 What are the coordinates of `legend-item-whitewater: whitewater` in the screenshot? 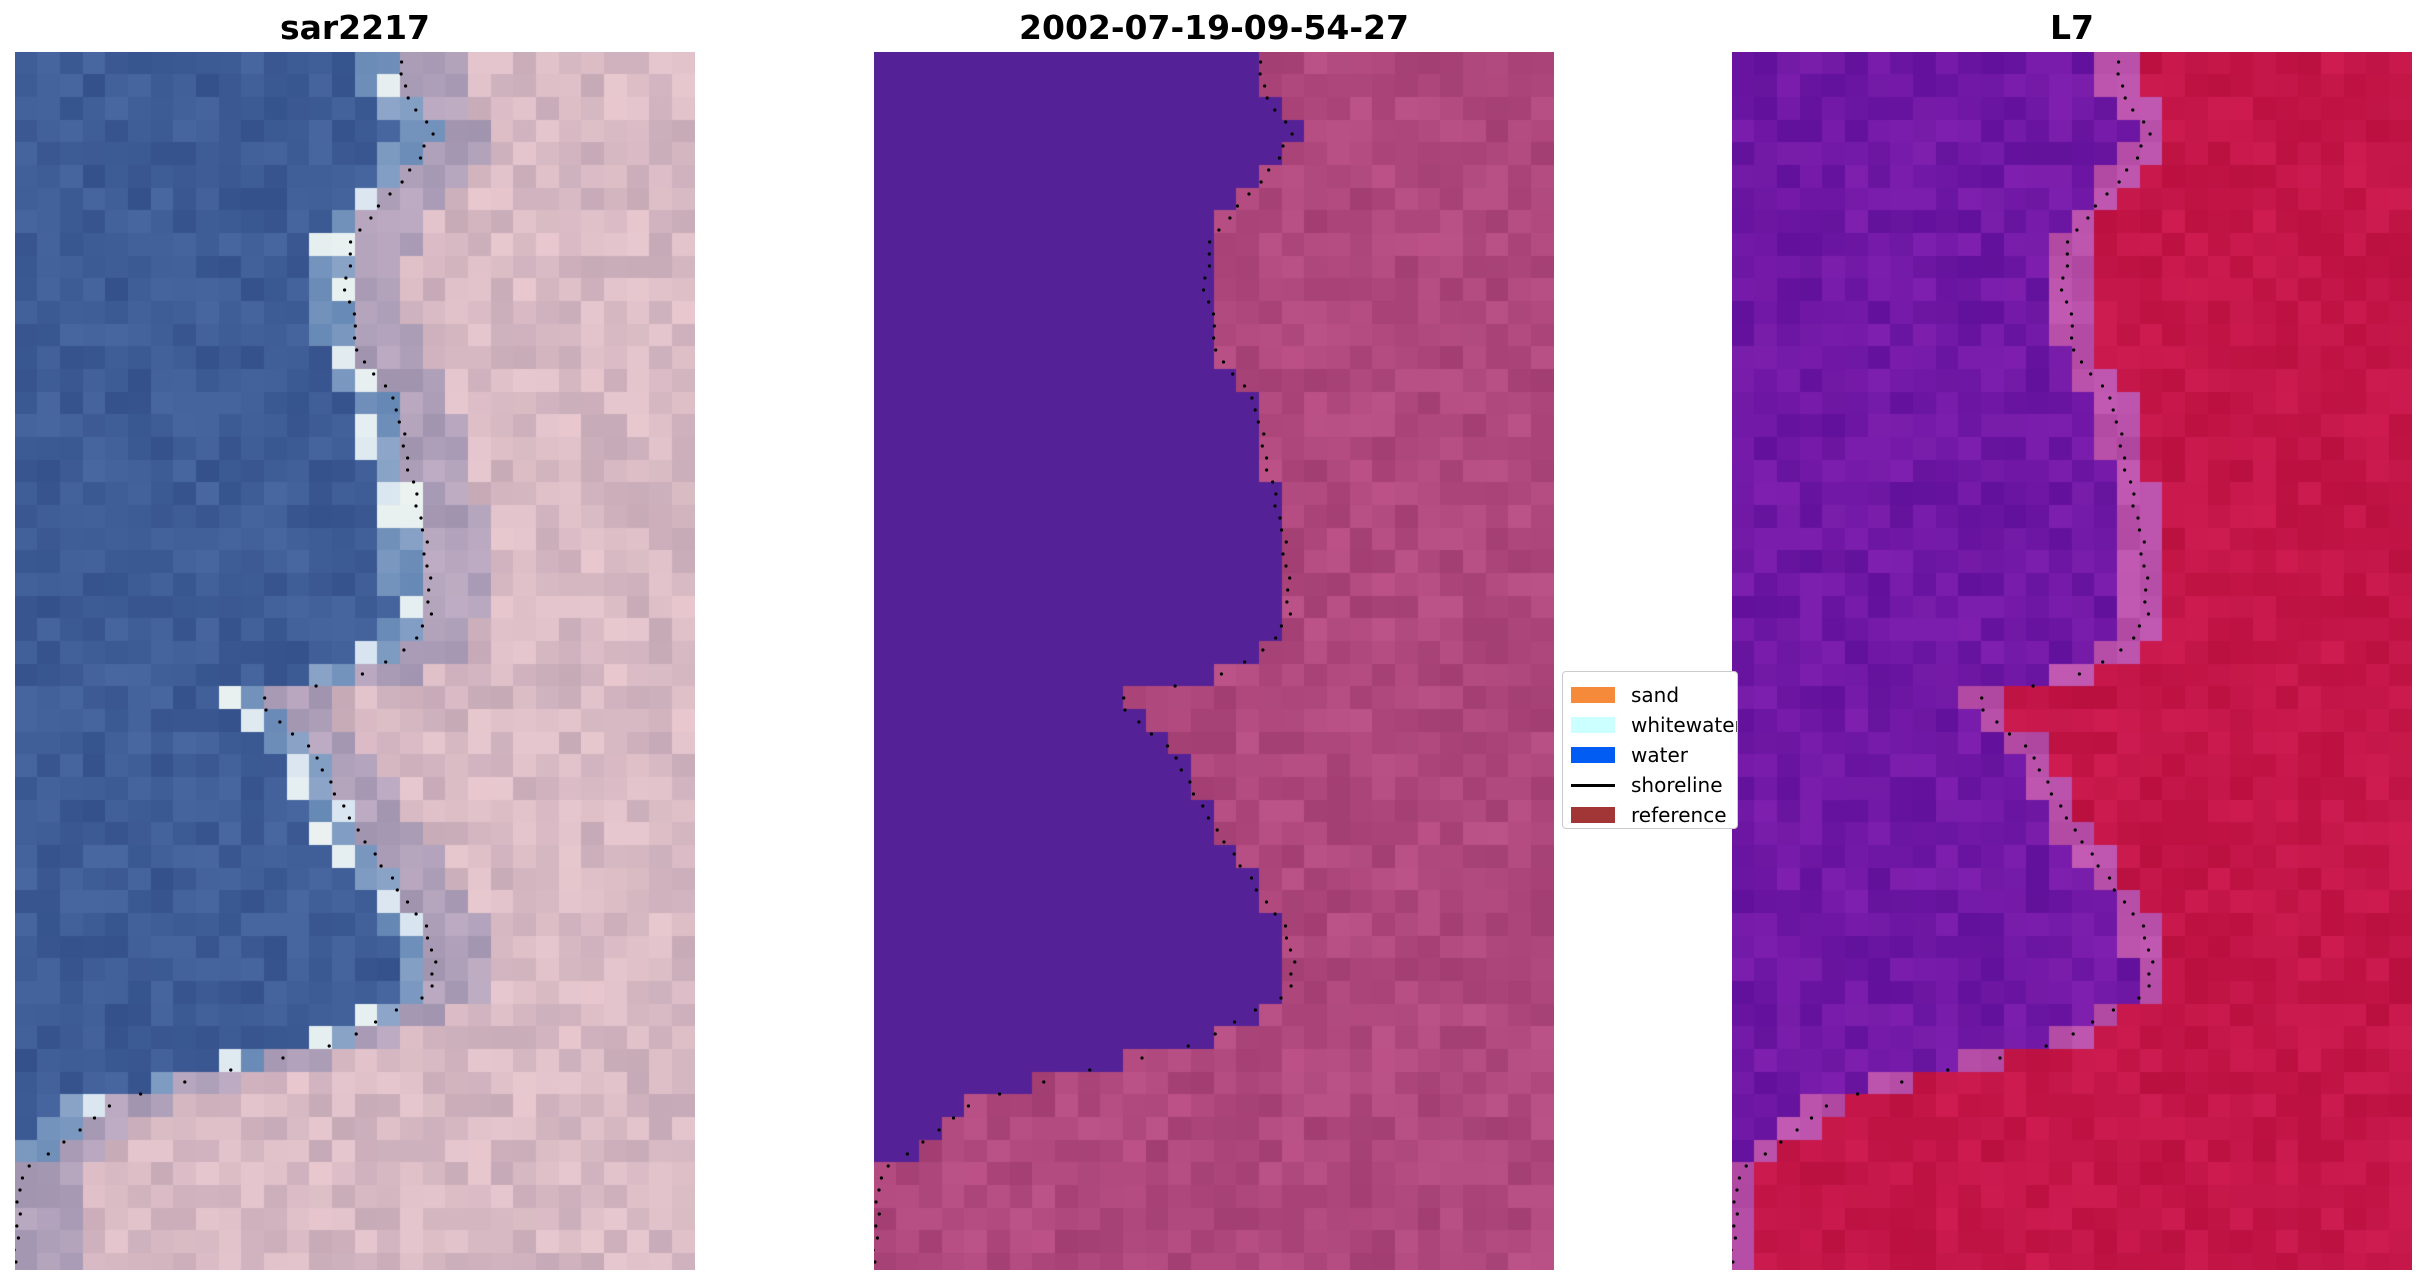 It's located at (1654, 725).